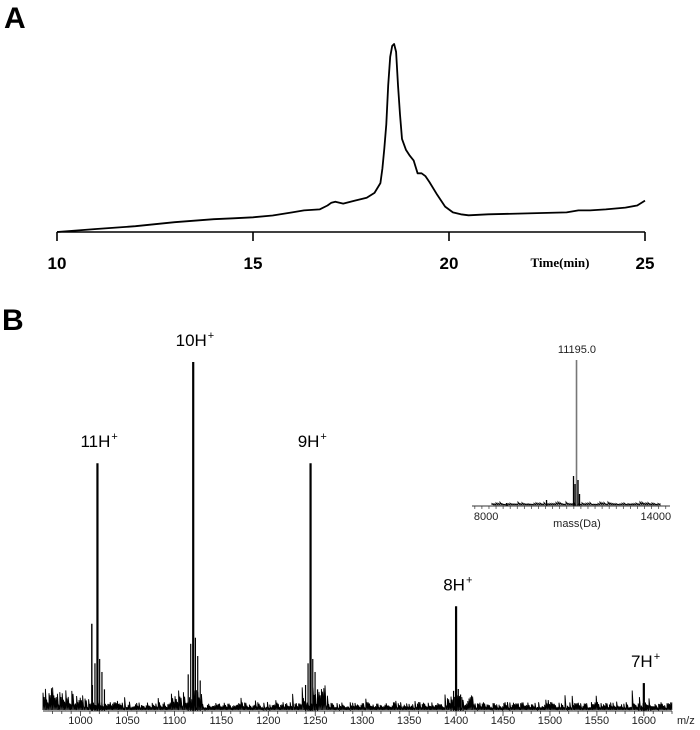  I want to click on mass-spectrum-x-tick-label: 1200, so click(268, 721).